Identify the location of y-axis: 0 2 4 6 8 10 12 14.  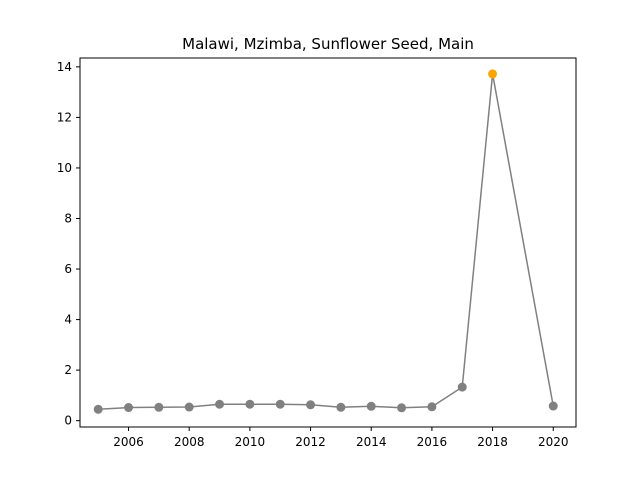
(68, 244).